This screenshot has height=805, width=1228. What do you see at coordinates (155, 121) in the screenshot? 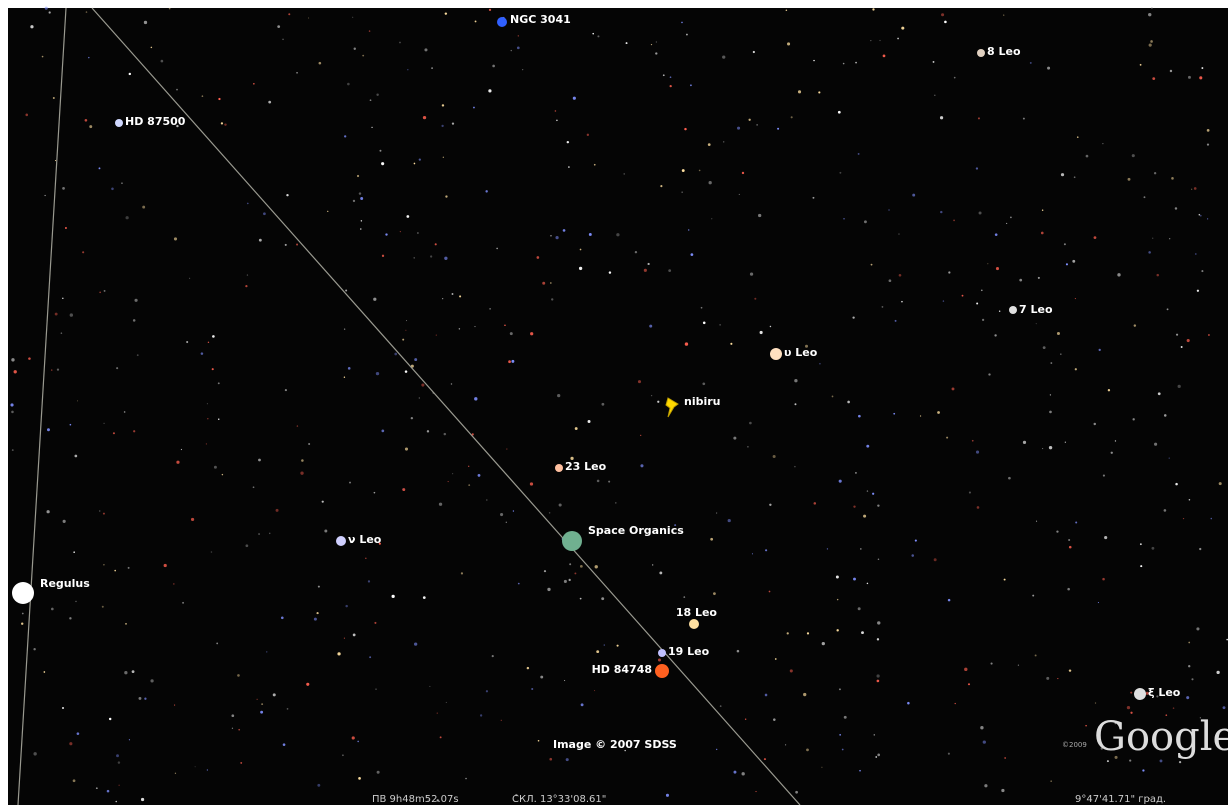
I see `object-label: HD 87500` at bounding box center [155, 121].